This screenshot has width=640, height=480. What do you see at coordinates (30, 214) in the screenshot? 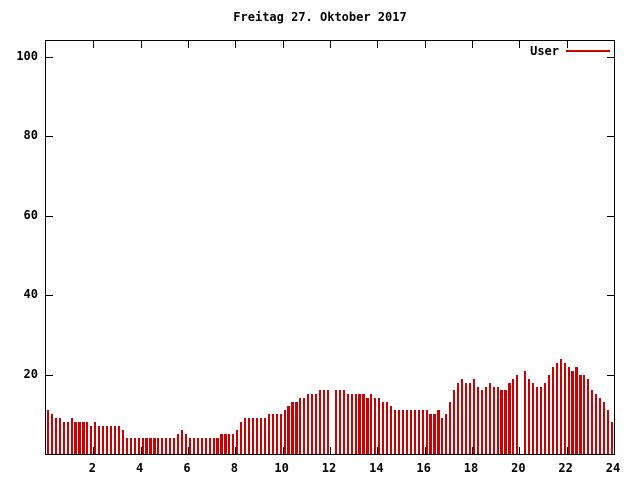
I see `y-tick-label: 60` at bounding box center [30, 214].